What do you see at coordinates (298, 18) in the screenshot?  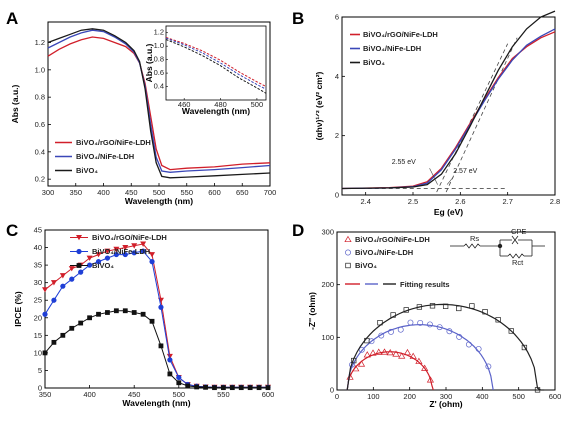 I see `panel-label-b: B` at bounding box center [298, 18].